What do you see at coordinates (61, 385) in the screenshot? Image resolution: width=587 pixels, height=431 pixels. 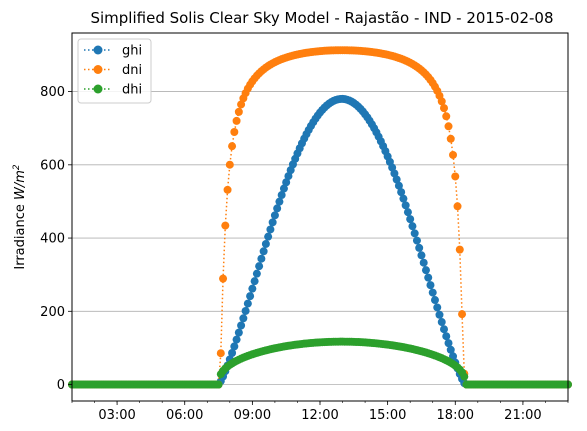 I see `y-tick-label: 0` at bounding box center [61, 385].